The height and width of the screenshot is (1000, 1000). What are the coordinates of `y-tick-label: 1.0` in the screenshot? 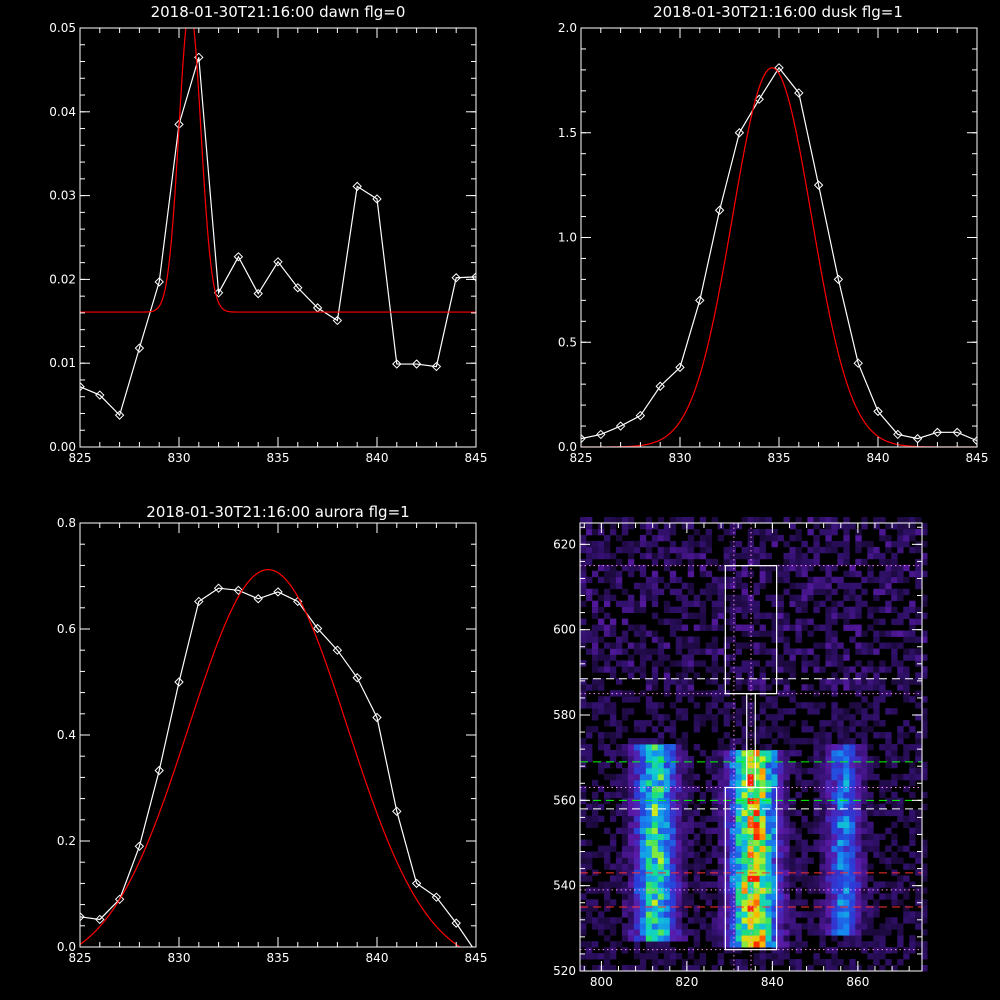 It's located at (567, 238).